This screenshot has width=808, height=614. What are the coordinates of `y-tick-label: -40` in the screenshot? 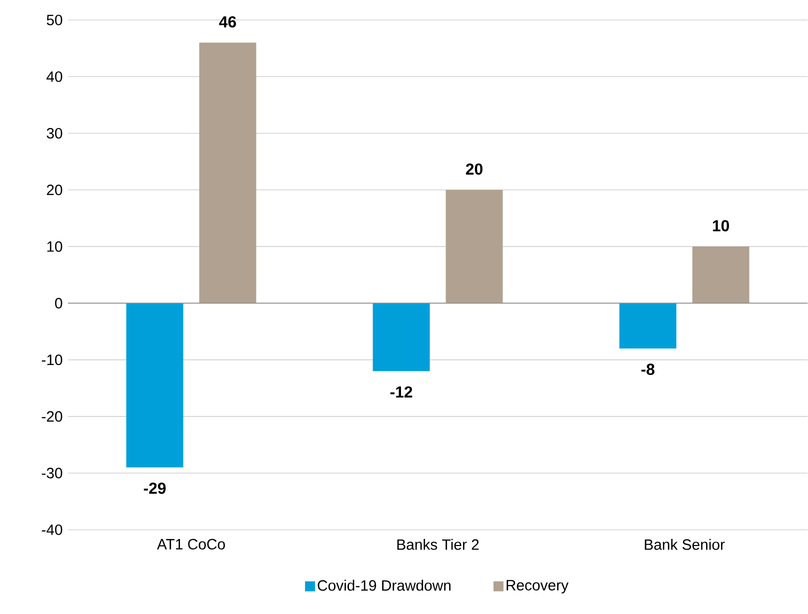 It's located at (52, 530).